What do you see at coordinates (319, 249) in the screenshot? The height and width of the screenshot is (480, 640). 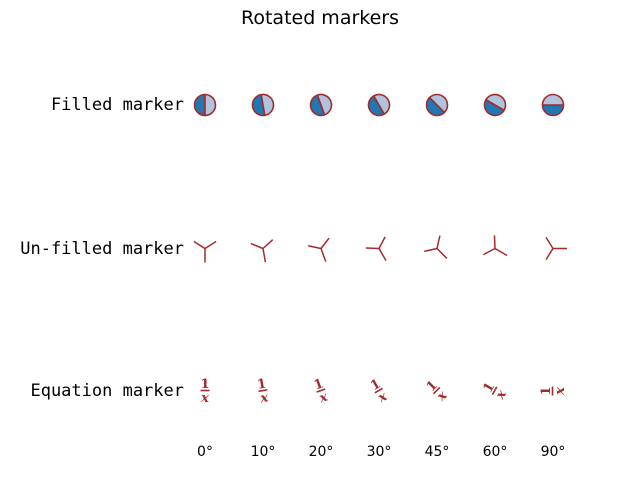 I see `unfilled-marker-20deg` at bounding box center [319, 249].